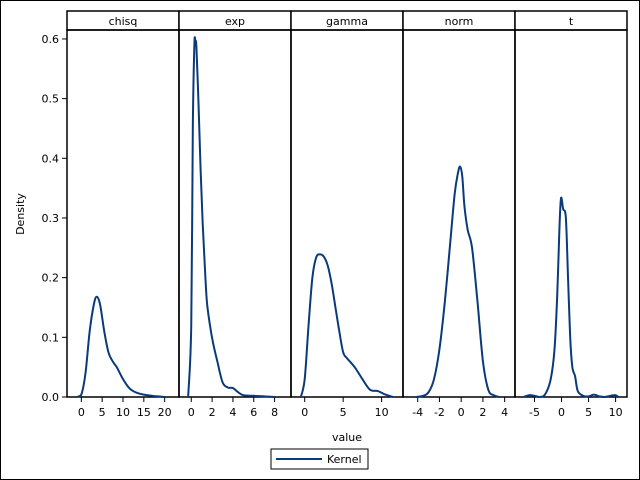 The image size is (640, 480). I want to click on x-tick-label: 8, so click(274, 412).